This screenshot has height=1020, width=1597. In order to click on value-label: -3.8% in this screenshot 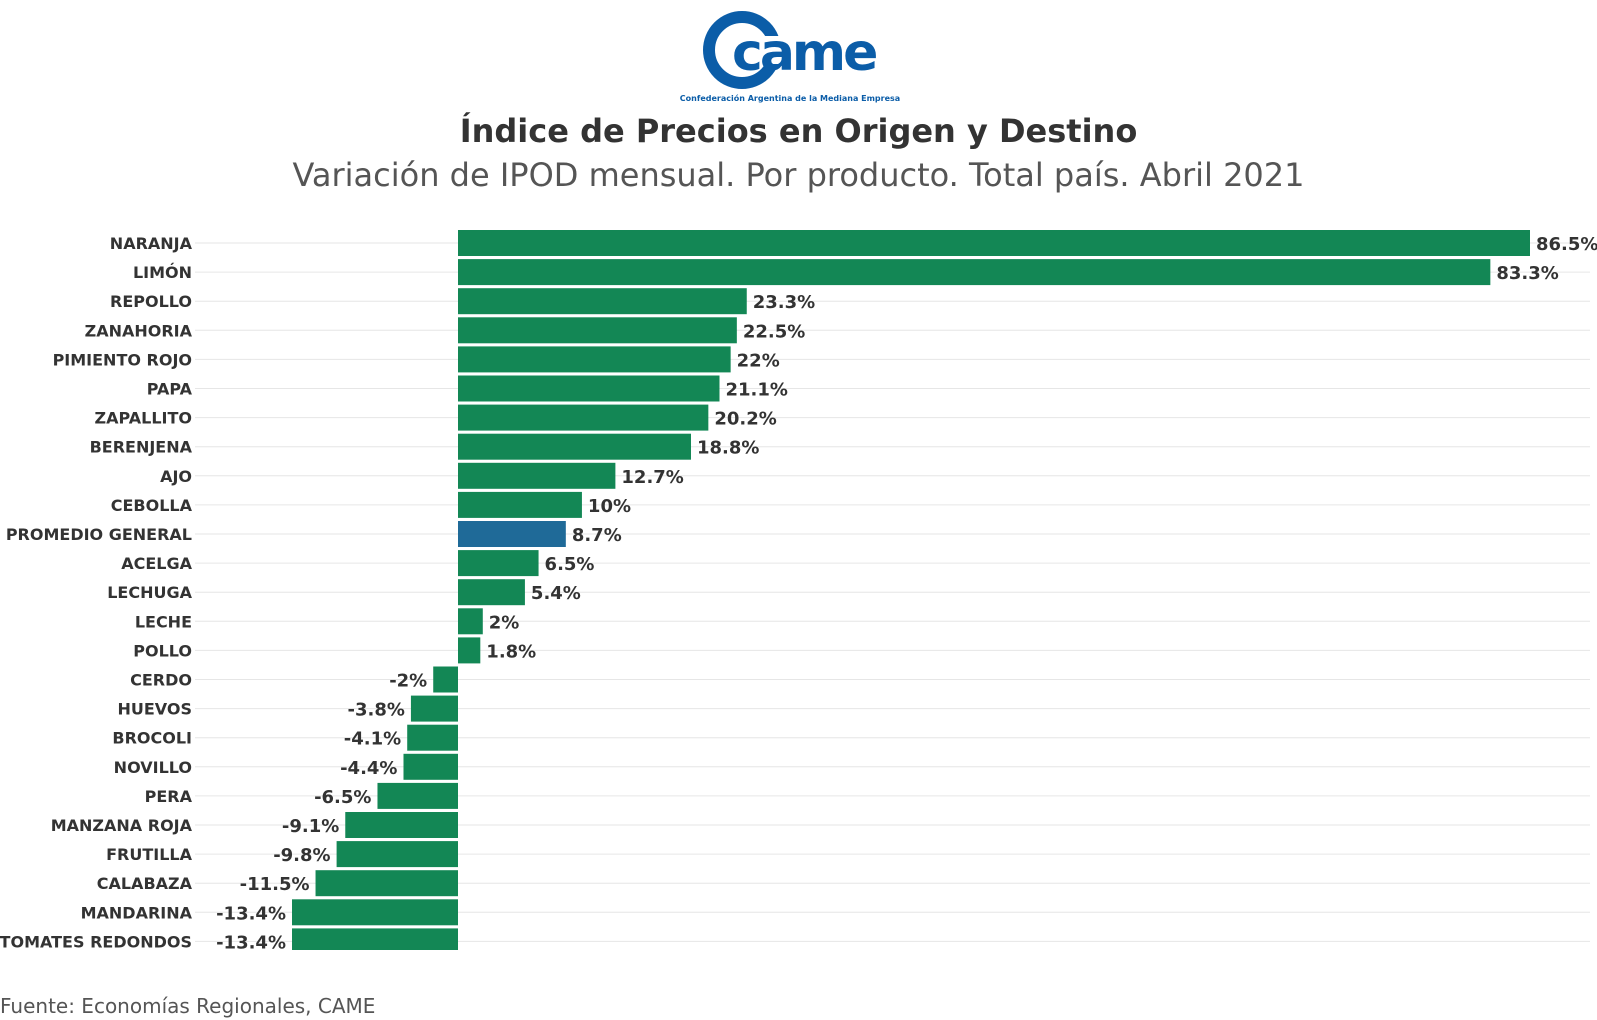, I will do `click(376, 710)`.